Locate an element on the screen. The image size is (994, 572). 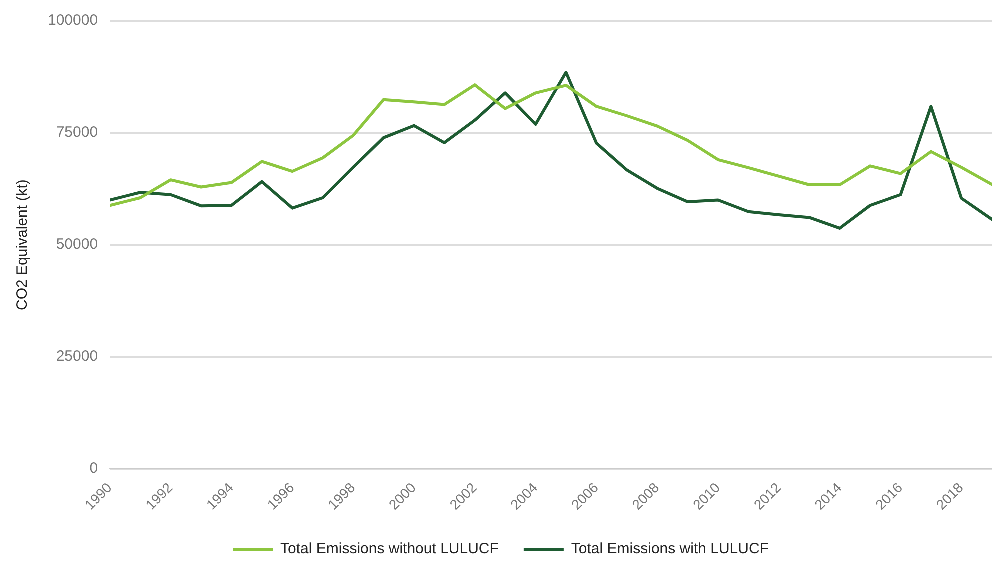
legend-label: Total Emissions with LULUCF is located at coordinates (670, 549).